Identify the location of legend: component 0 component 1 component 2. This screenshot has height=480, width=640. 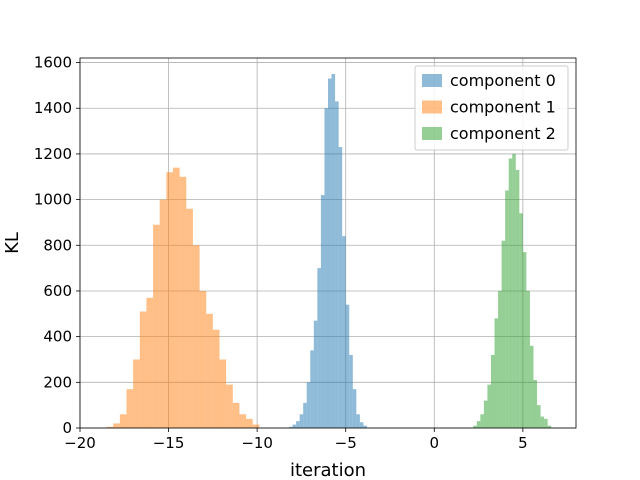
(491, 108).